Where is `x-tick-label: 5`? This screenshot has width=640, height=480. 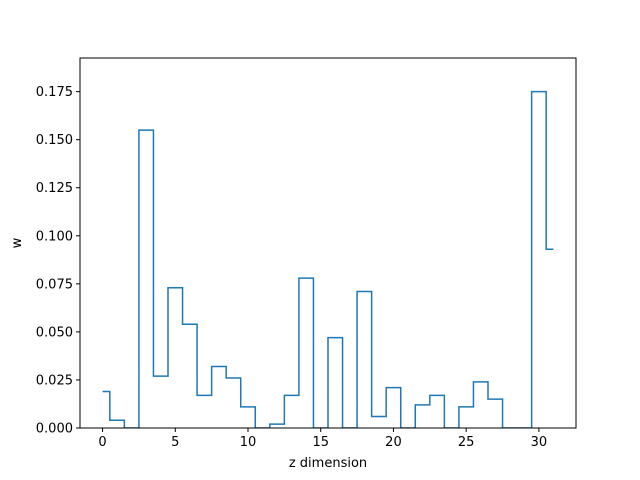 x-tick-label: 5 is located at coordinates (175, 442).